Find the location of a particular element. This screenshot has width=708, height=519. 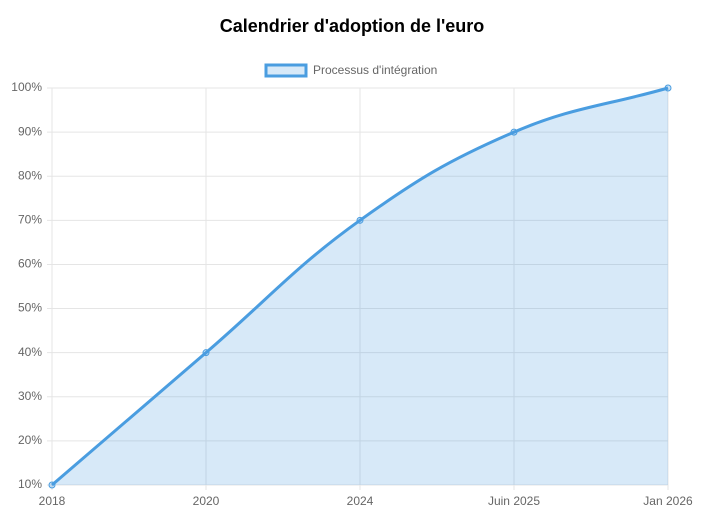

x-tick-label: 2018 is located at coordinates (52, 501).